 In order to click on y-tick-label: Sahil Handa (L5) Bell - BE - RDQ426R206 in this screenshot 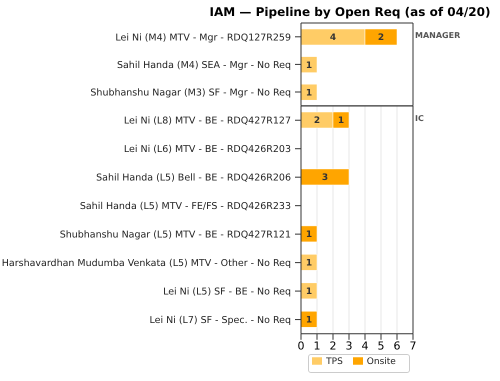, I will do `click(193, 178)`.